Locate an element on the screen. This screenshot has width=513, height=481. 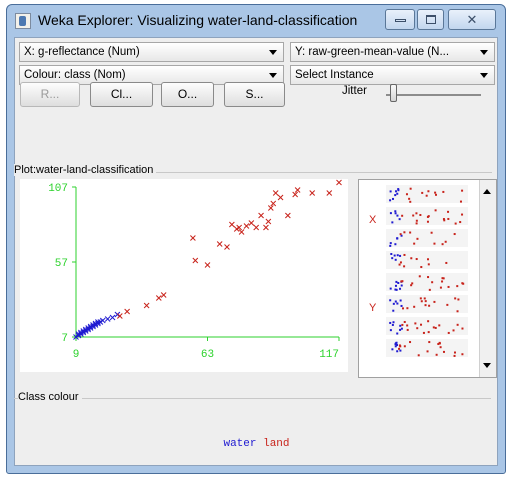
attribute-bars: XY is located at coordinates (419, 279).